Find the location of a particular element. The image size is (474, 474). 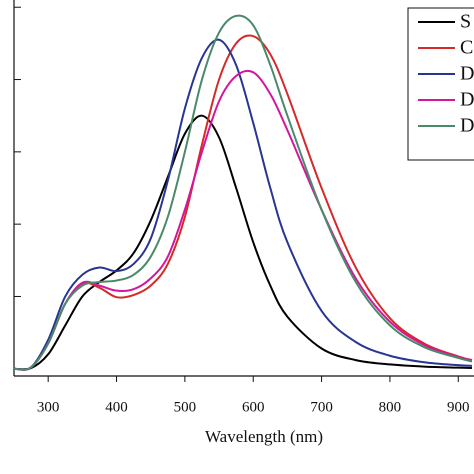

x-tick-label: 300 is located at coordinates (48, 407).